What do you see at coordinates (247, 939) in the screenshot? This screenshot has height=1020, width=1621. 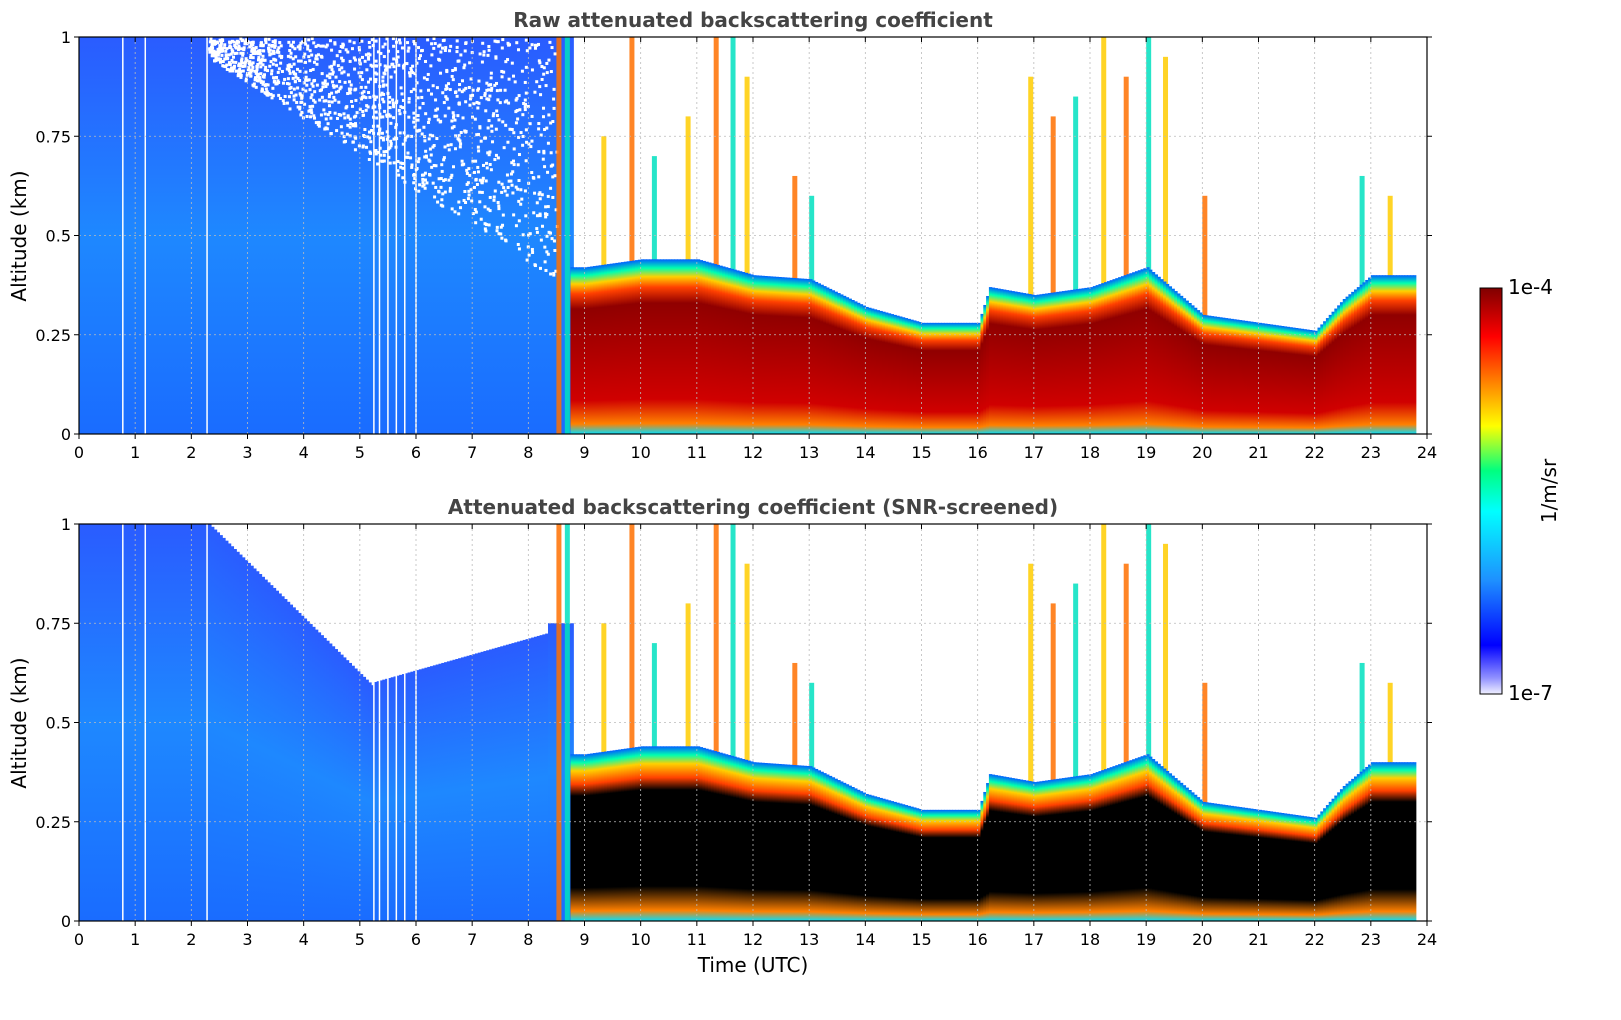 I see `x-tick-label: 3` at bounding box center [247, 939].